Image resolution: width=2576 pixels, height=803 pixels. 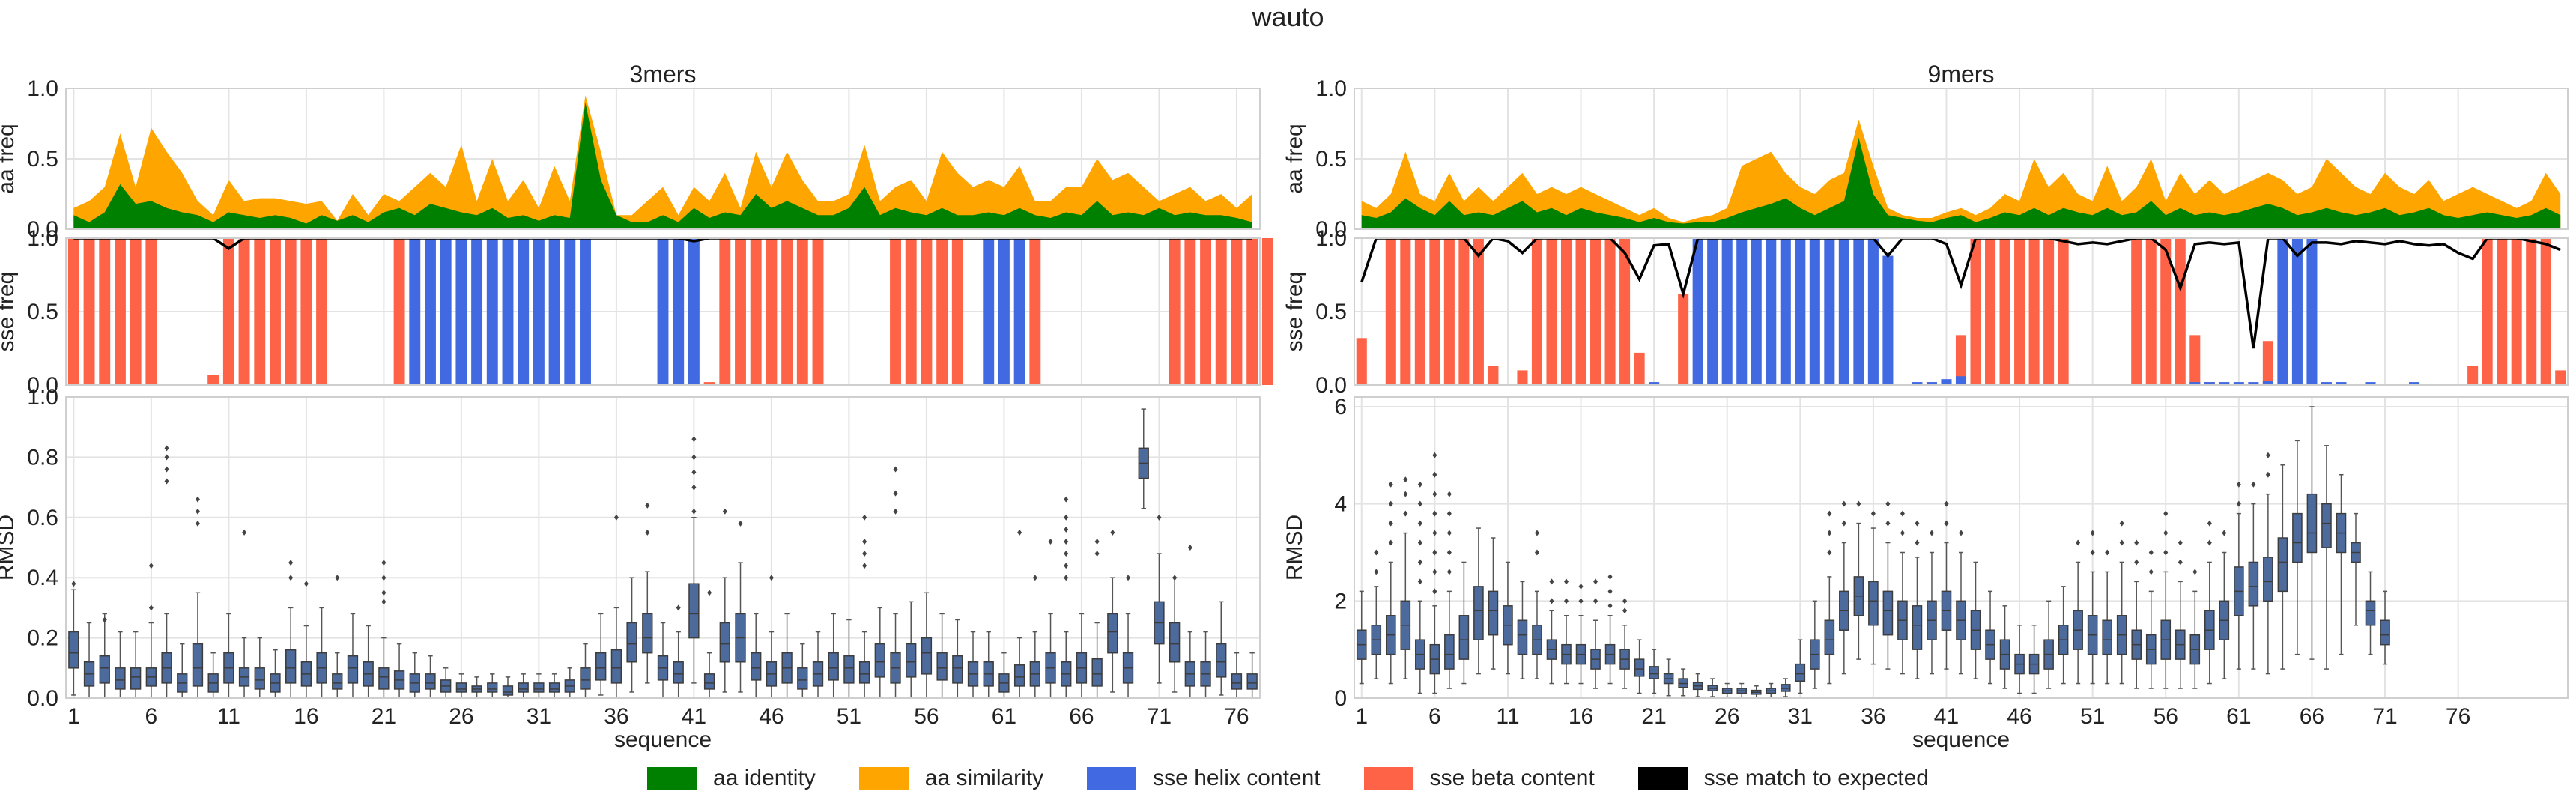 I want to click on legend-label: sse beta content, so click(x=1512, y=778).